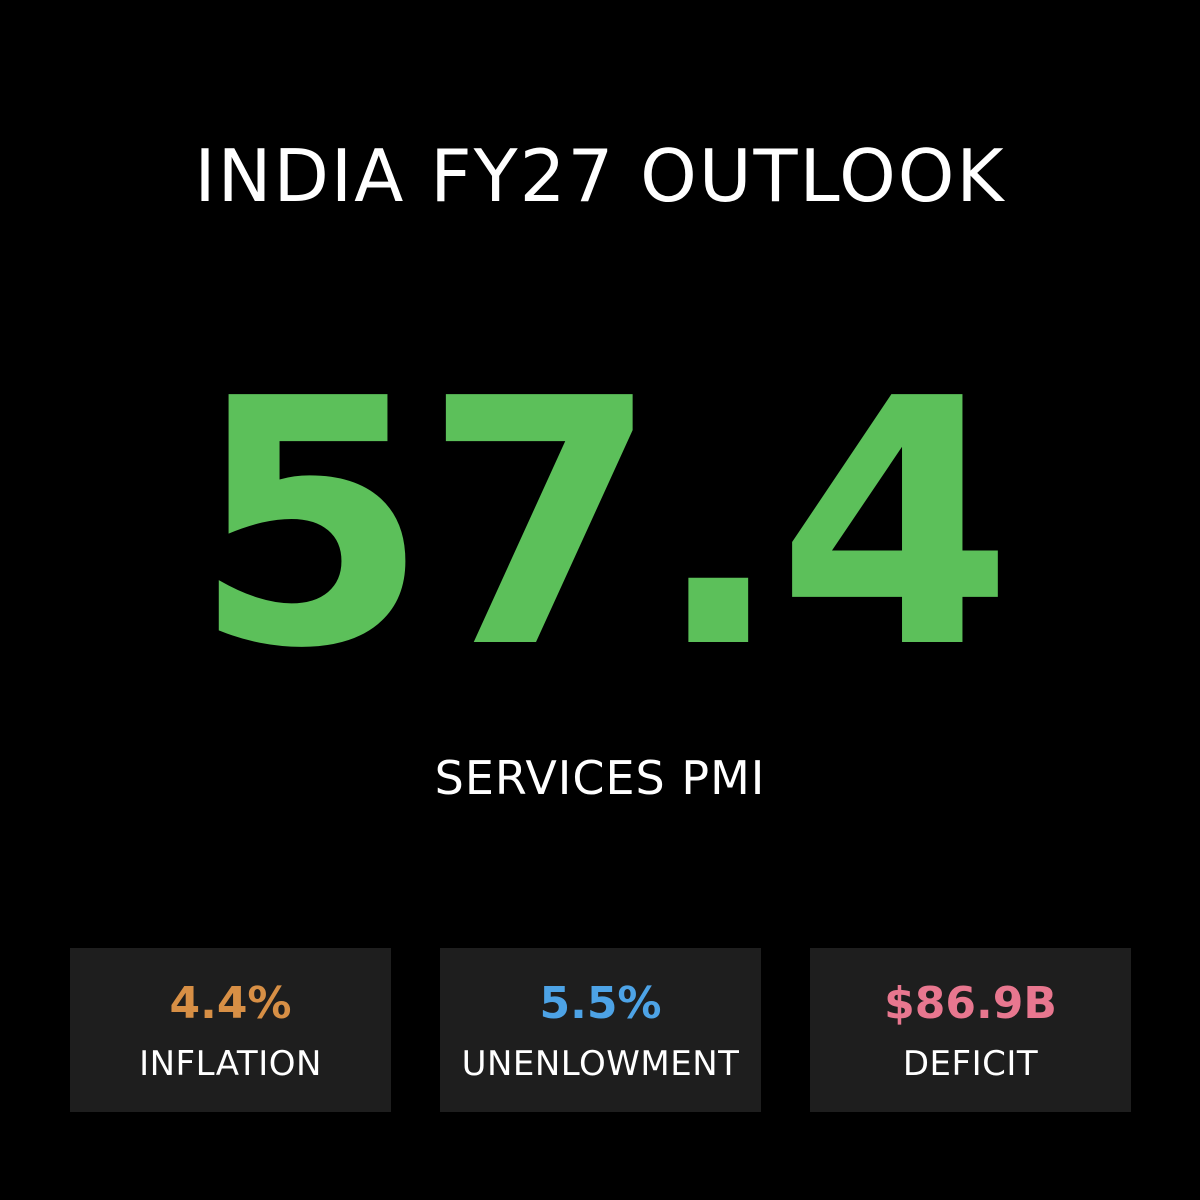 Image resolution: width=1200 pixels, height=1200 pixels. Describe the element at coordinates (970, 1030) in the screenshot. I see `metric-card-deficit: $86.9B DEFICIT` at that location.